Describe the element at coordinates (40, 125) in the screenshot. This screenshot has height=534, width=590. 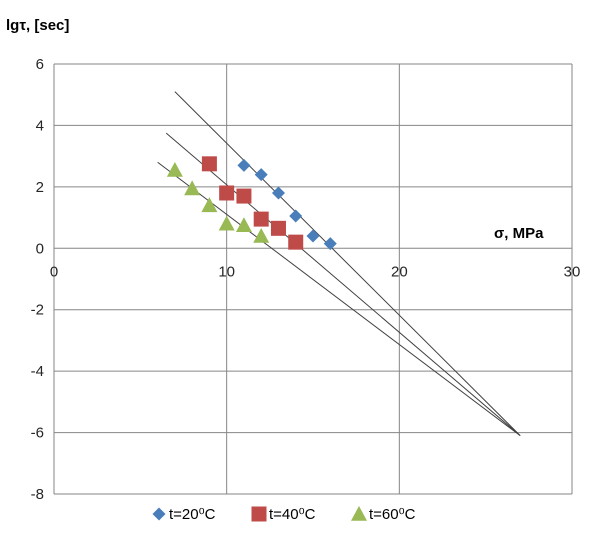
I see `y-tick-label: 4` at that location.